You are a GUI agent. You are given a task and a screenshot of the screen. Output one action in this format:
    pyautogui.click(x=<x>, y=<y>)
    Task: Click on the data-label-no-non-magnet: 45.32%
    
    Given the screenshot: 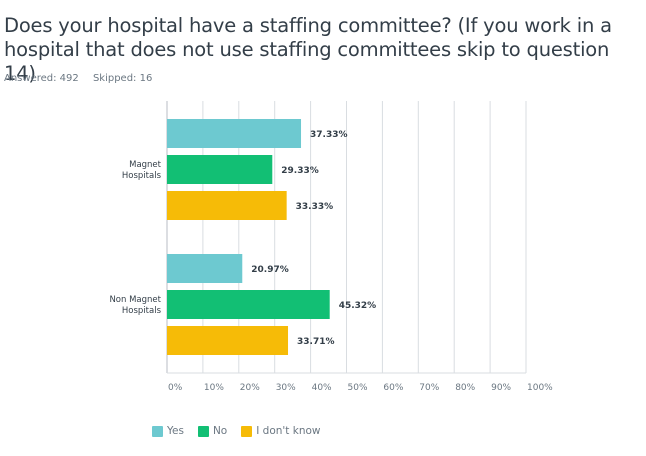 What is the action you would take?
    pyautogui.click(x=358, y=306)
    